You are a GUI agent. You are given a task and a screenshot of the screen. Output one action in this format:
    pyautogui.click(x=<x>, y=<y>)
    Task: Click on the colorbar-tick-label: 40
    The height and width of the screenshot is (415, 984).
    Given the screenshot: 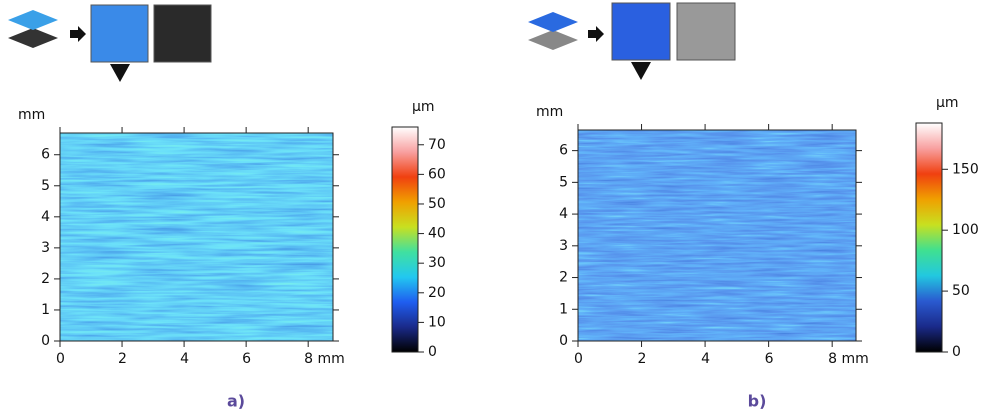 What is the action you would take?
    pyautogui.click(x=437, y=234)
    